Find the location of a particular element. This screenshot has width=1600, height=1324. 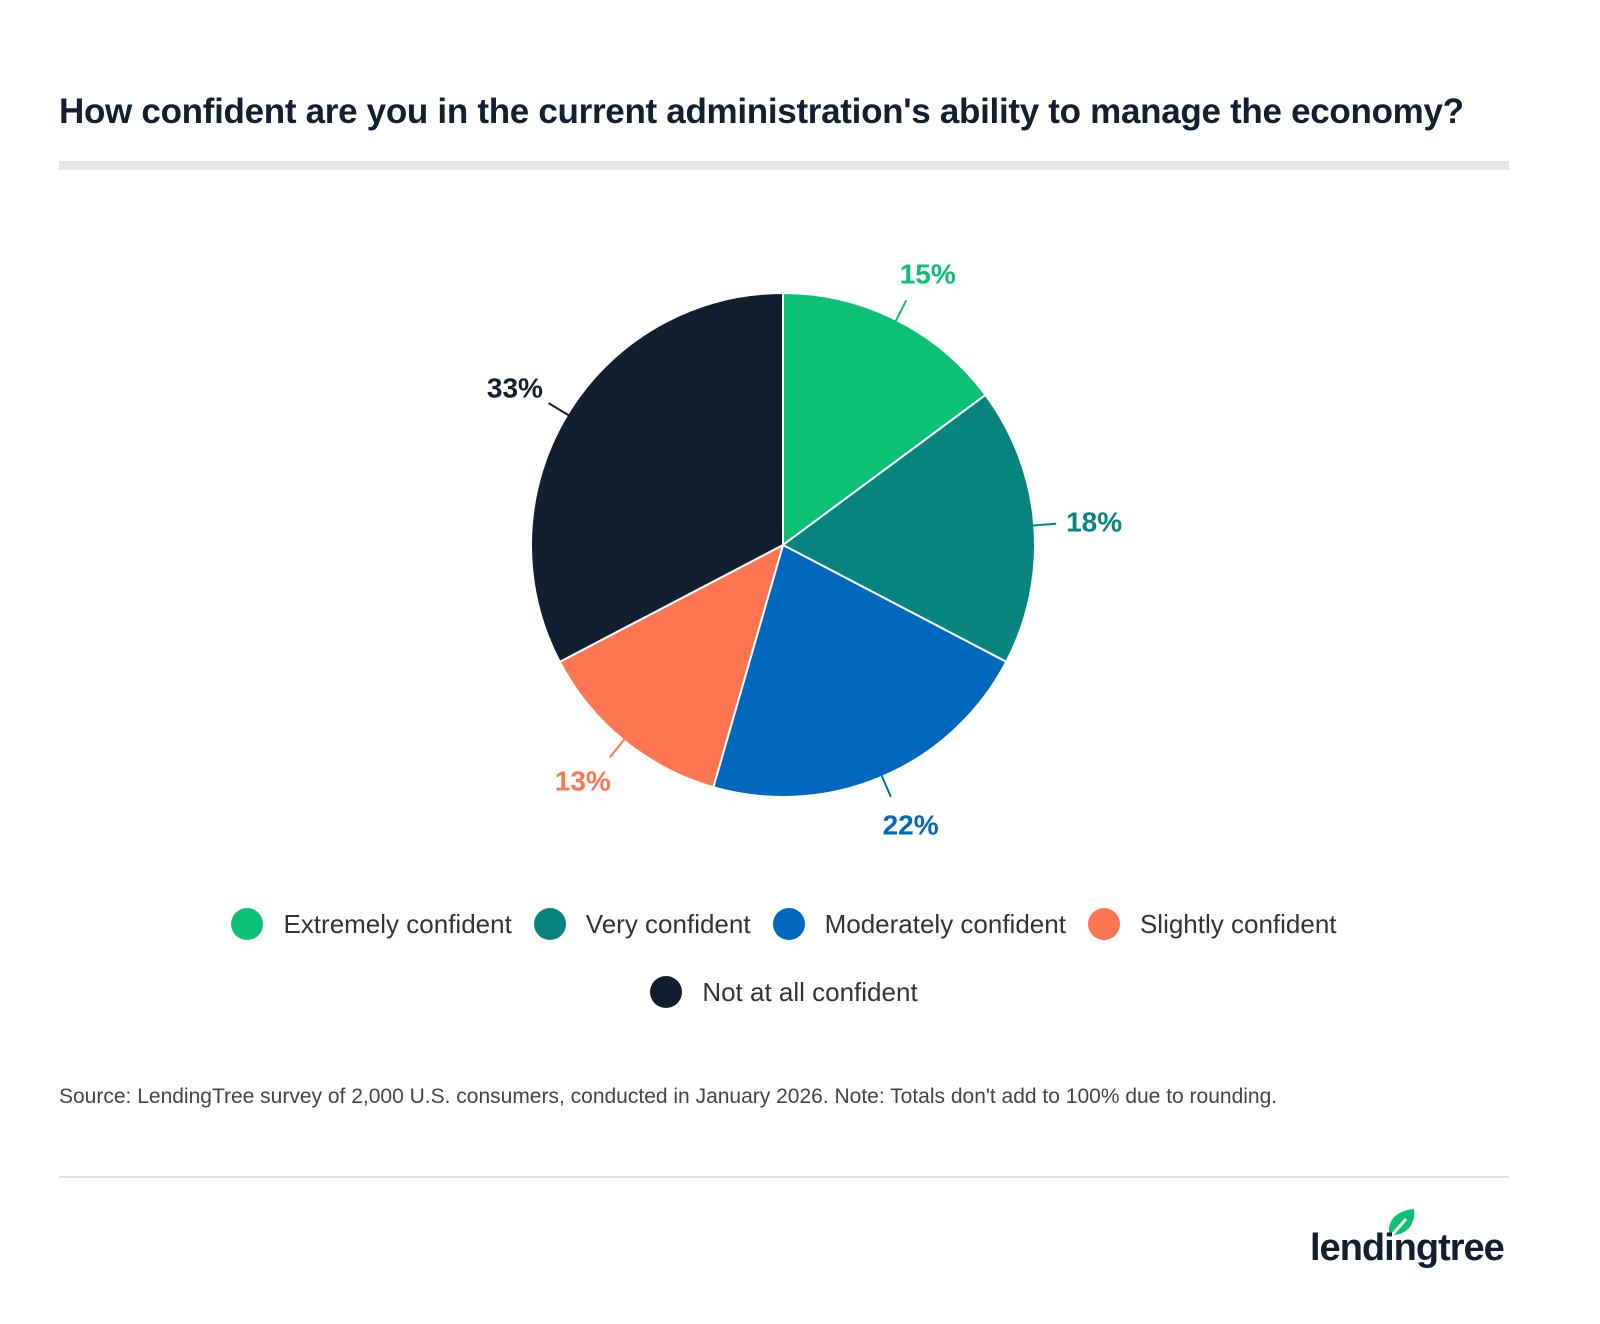

legend-row-2: Not at all confident is located at coordinates (784, 992).